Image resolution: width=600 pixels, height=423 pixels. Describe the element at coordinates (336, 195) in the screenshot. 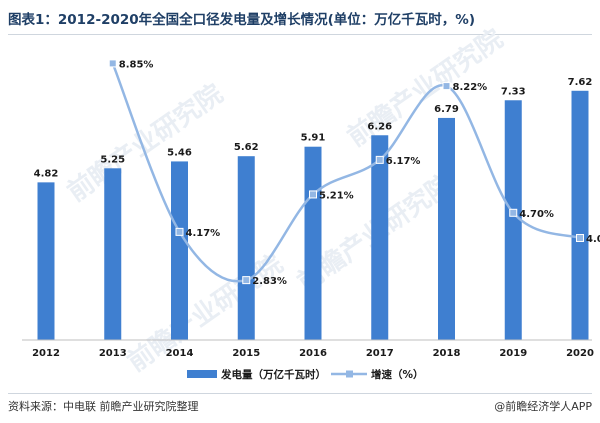

I see `growth-label: 5.21%` at that location.